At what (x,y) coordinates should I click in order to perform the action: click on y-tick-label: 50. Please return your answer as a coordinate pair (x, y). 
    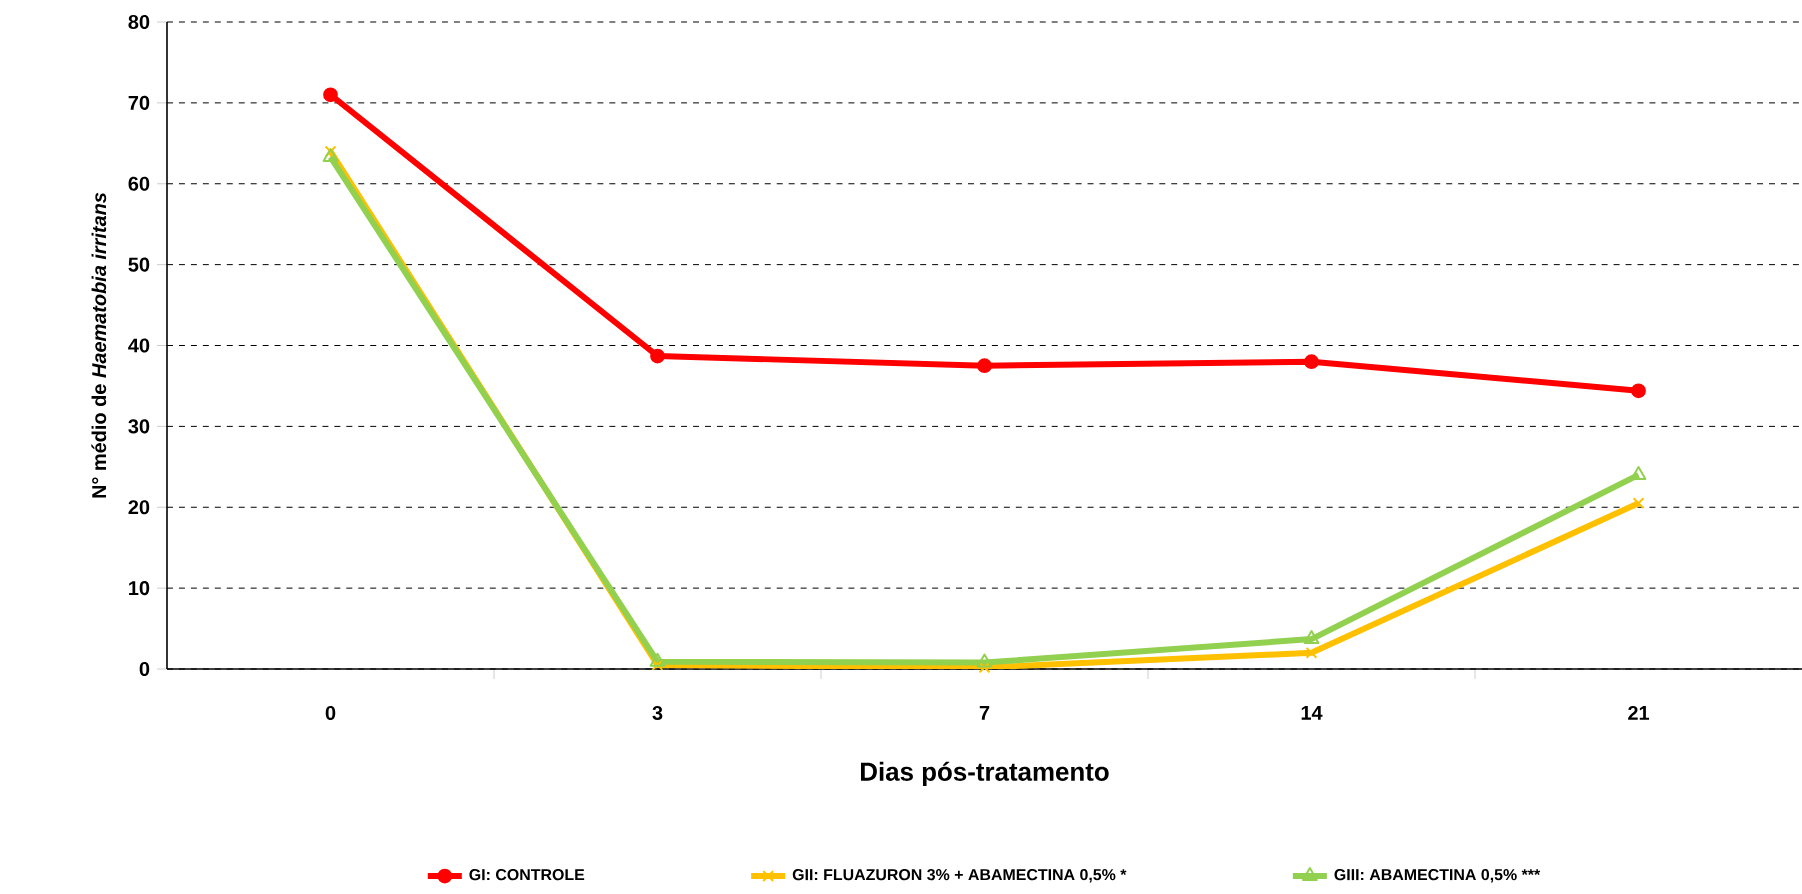
    Looking at the image, I should click on (139, 264).